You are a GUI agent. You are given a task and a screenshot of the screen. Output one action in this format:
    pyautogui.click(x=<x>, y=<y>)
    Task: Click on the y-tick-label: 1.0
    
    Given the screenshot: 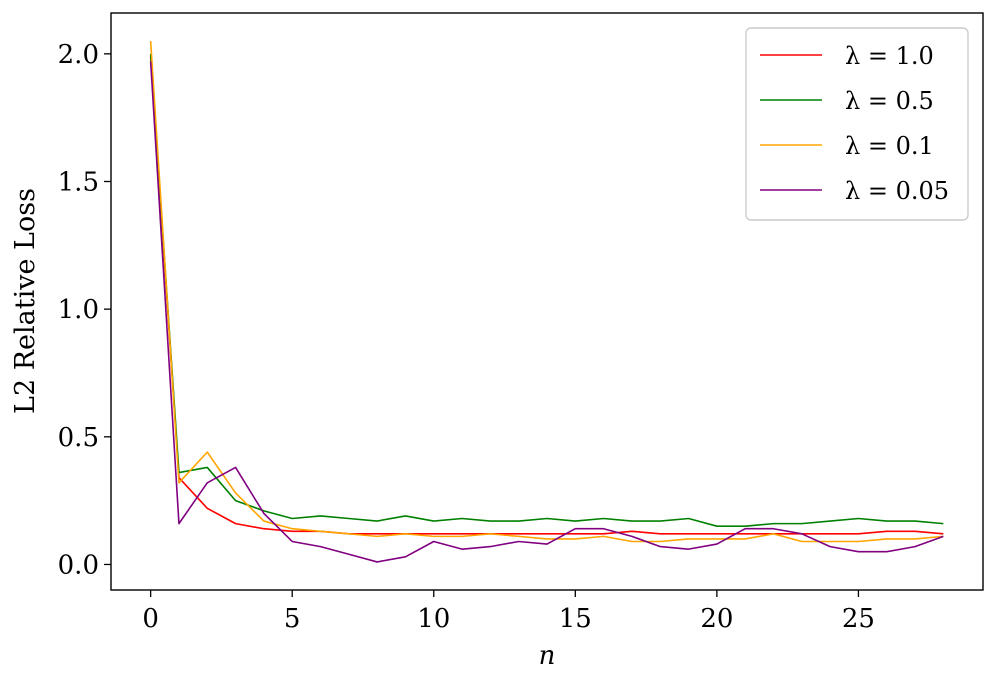 What is the action you would take?
    pyautogui.click(x=78, y=310)
    